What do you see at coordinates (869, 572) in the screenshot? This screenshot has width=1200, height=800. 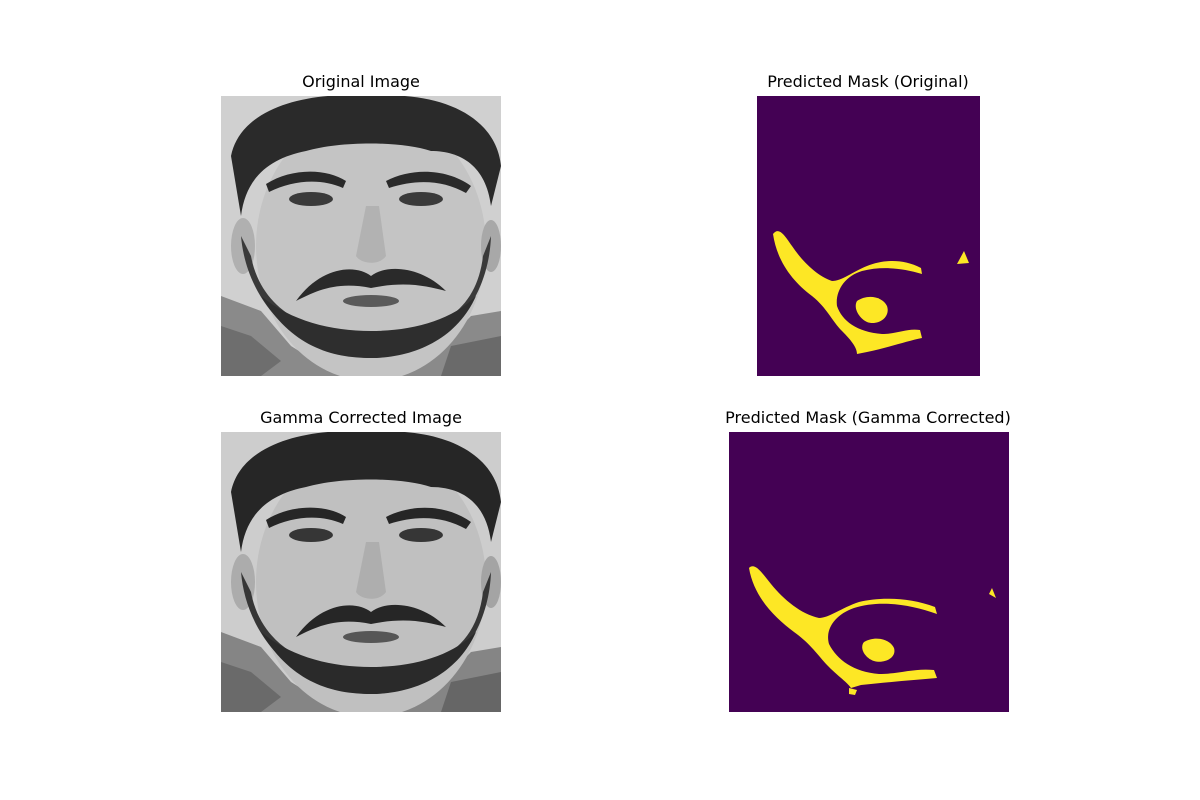 I see `predicted-mask-gamma-corrected` at bounding box center [869, 572].